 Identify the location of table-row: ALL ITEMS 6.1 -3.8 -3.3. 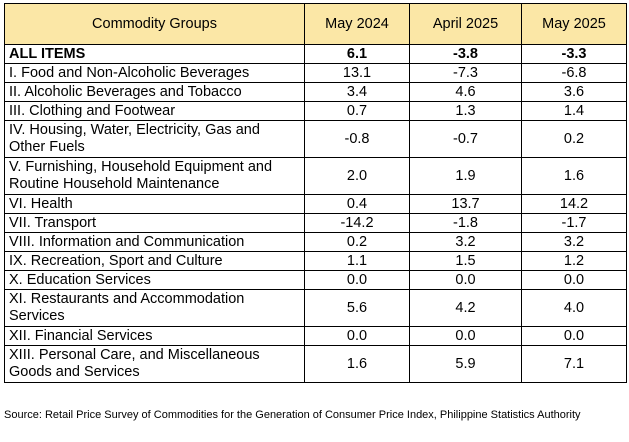
(315, 54).